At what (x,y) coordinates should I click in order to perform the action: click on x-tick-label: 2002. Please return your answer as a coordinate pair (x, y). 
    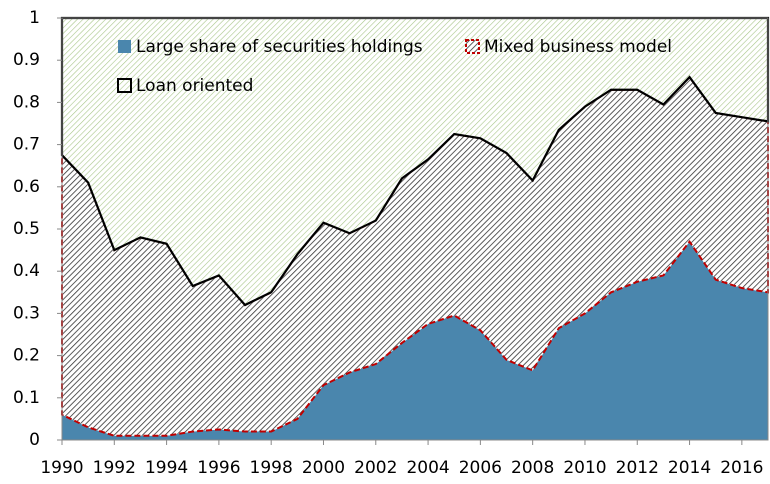
    Looking at the image, I should click on (375, 468).